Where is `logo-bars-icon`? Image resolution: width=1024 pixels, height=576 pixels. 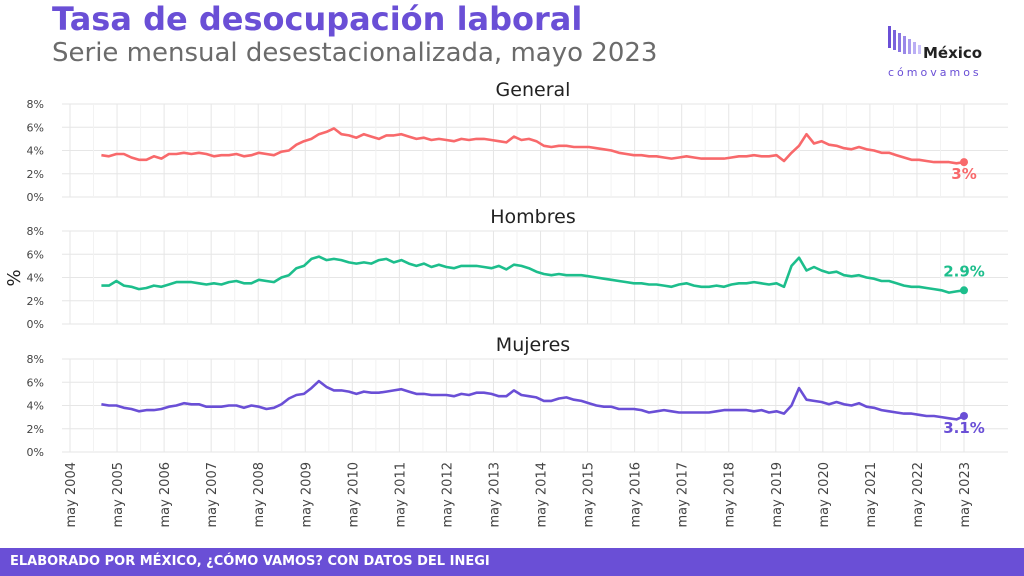
logo-bars-icon is located at coordinates (904, 40).